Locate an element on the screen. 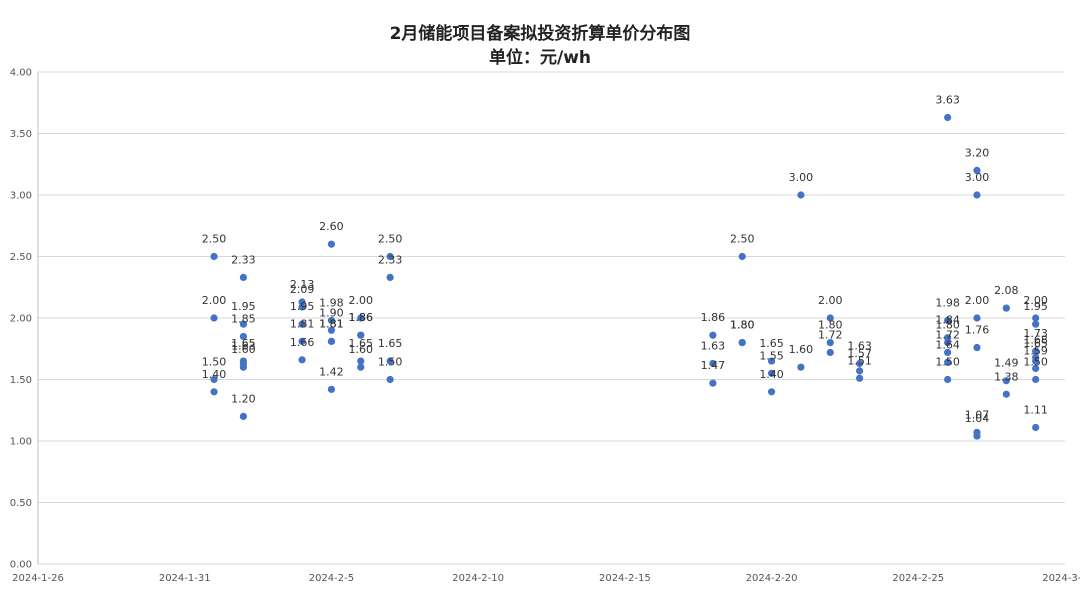  y-tick-label: 1.50 is located at coordinates (21, 380).